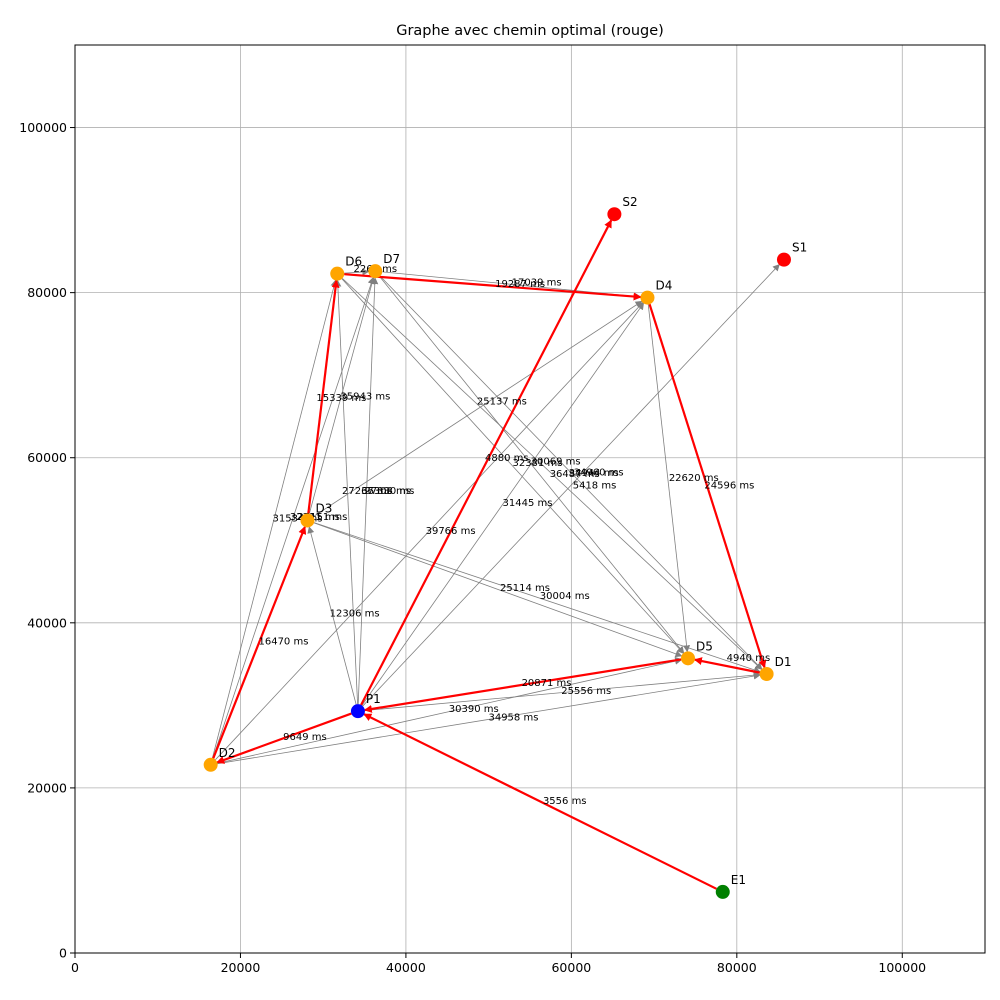 The image size is (1000, 1000). What do you see at coordinates (305, 737) in the screenshot?
I see `edge-weight-label: 9649 ms` at bounding box center [305, 737].